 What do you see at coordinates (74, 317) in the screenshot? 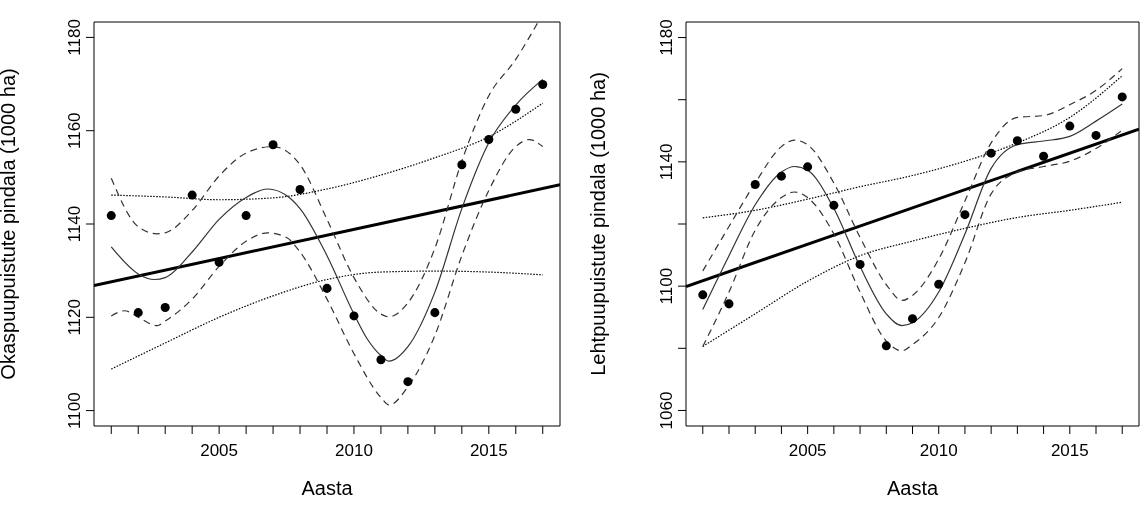
I see `y-tick-label: 1120` at bounding box center [74, 317].